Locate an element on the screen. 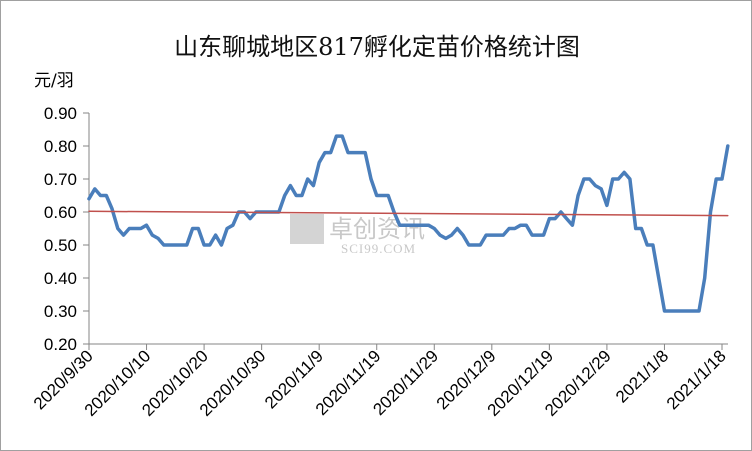  y-tick-label: 0.20 is located at coordinates (60, 344).